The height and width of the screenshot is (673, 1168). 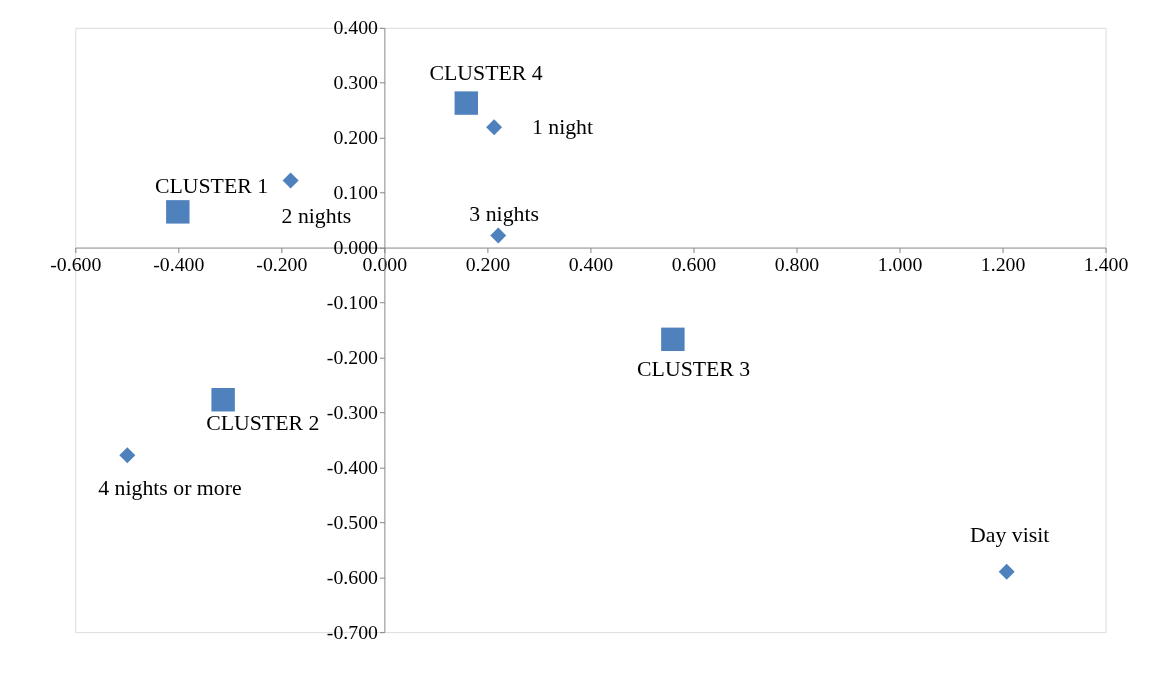 I want to click on x-tick-label: -0.600, so click(x=76, y=263).